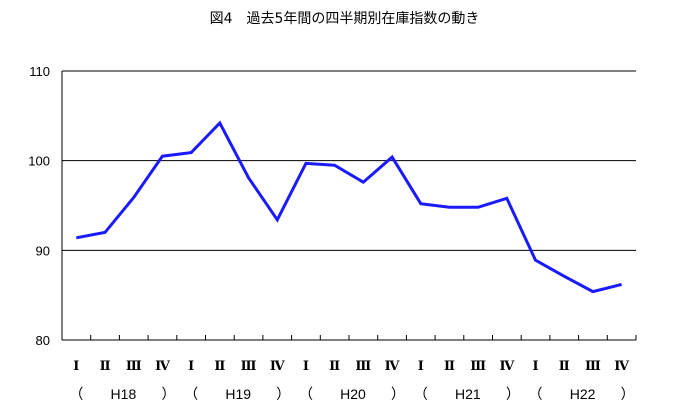 The width and height of the screenshot is (689, 415). I want to click on year-group-label: H20, so click(353, 394).